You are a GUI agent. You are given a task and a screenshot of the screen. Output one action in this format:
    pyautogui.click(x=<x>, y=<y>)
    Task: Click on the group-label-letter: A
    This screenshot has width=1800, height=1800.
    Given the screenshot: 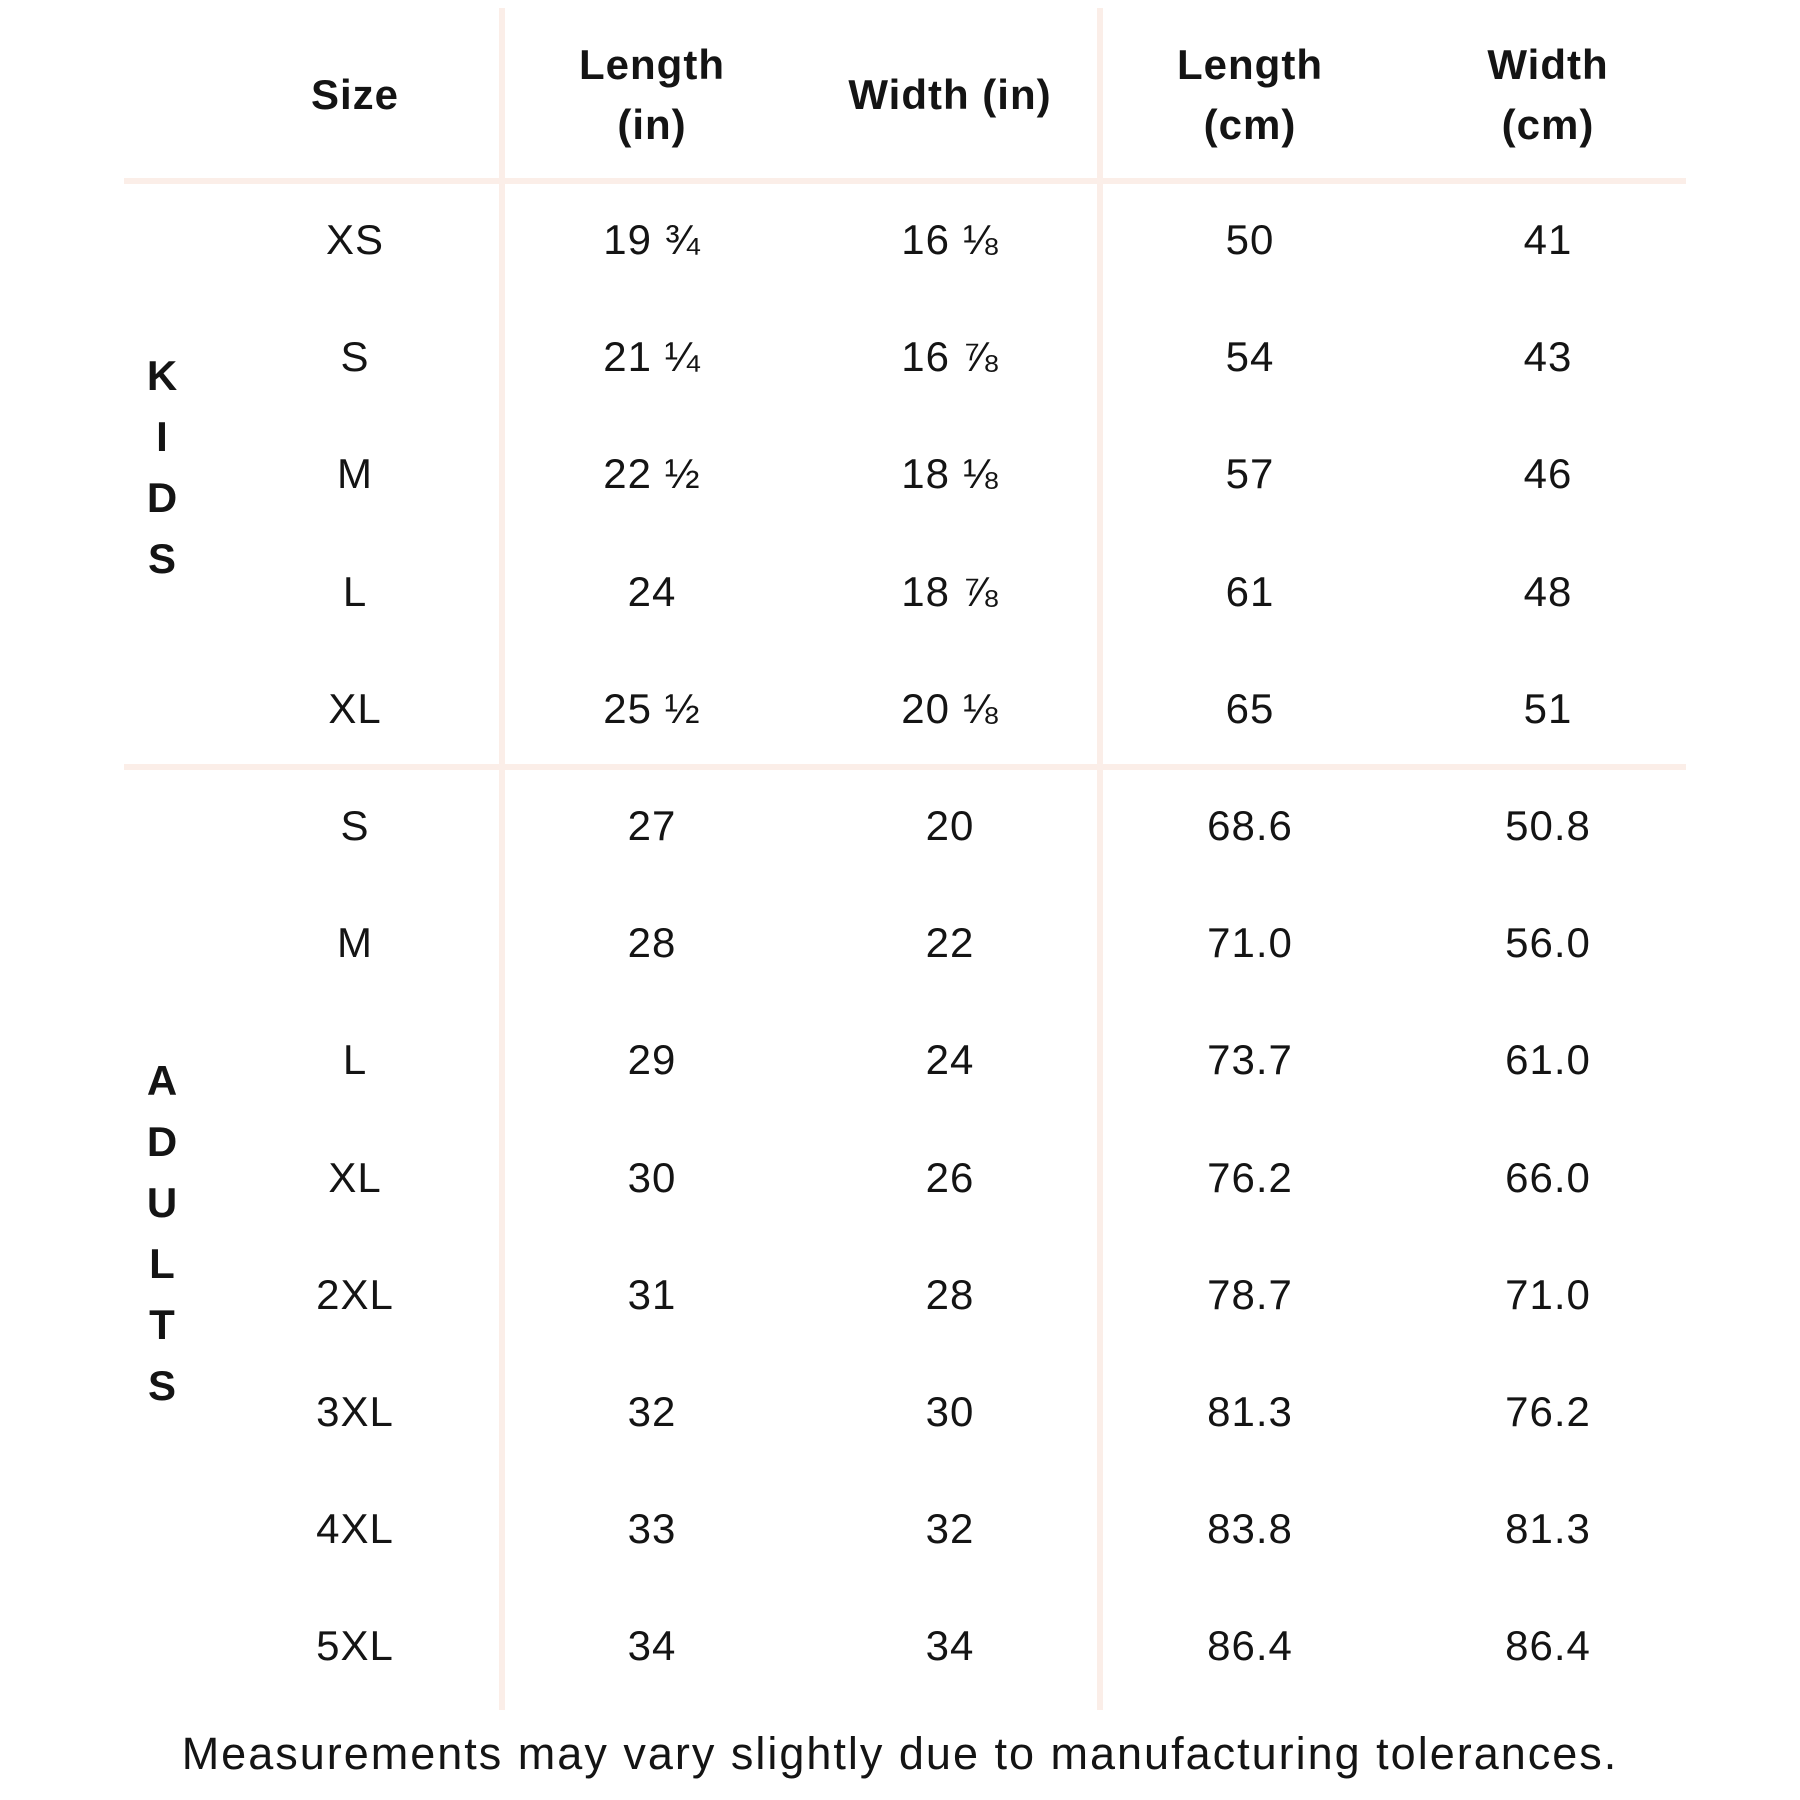 What is the action you would take?
    pyautogui.click(x=162, y=1080)
    